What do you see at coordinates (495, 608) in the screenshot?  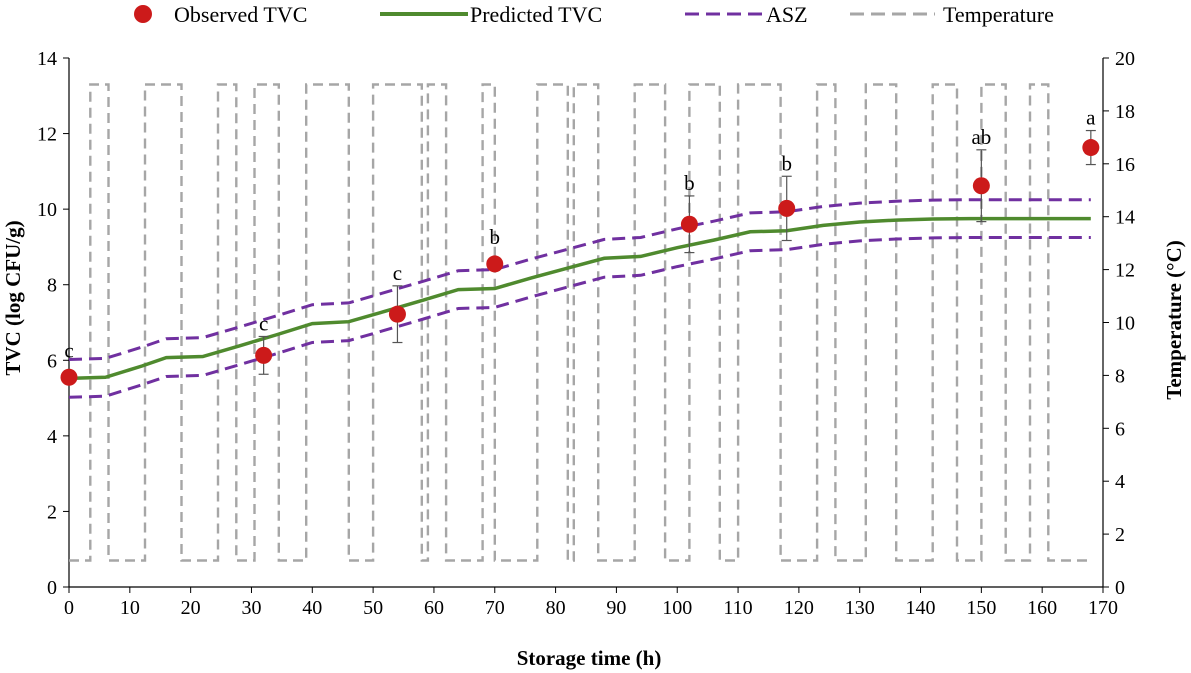 I see `x-tick-label: 70` at bounding box center [495, 608].